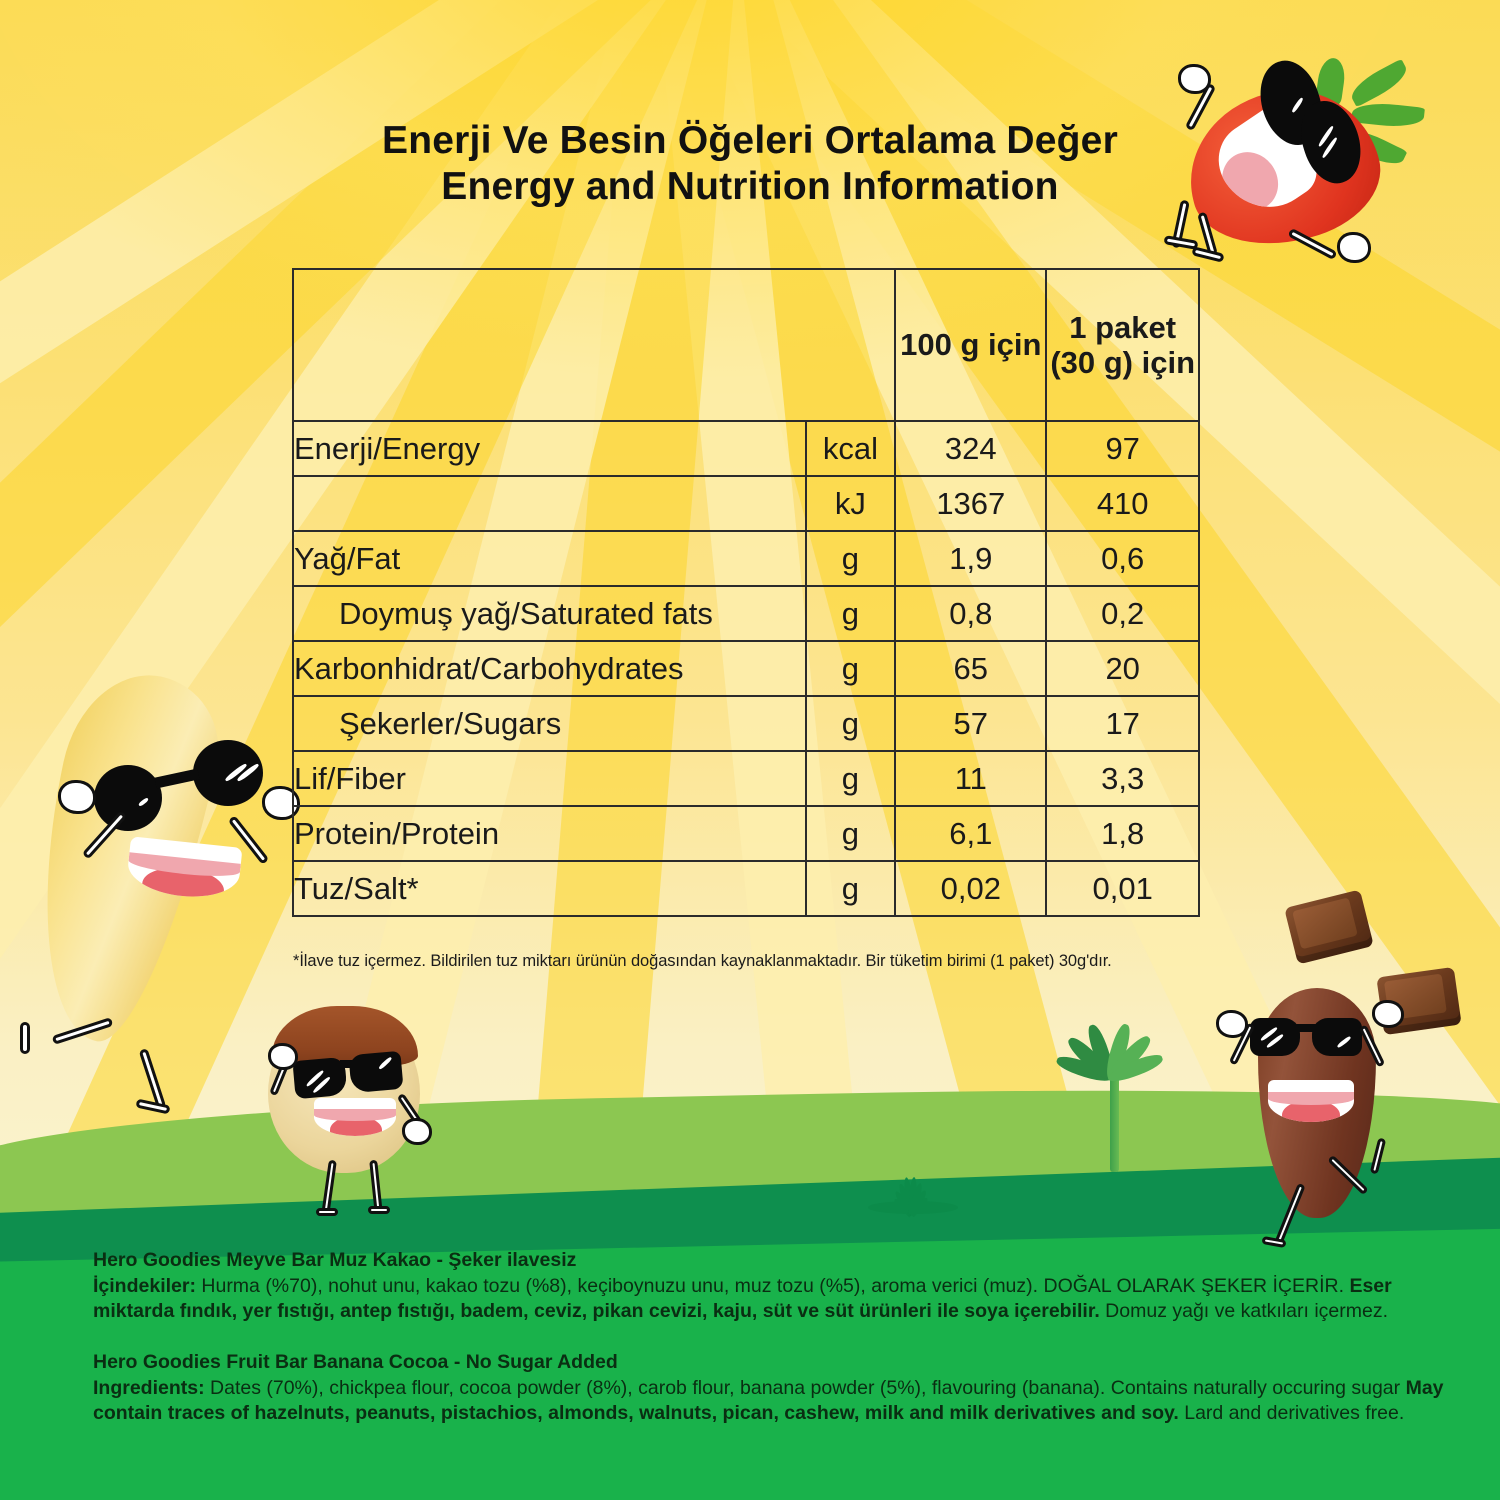 The height and width of the screenshot is (1500, 1500). I want to click on header-per-package-line1: 1 paket, so click(1123, 327).